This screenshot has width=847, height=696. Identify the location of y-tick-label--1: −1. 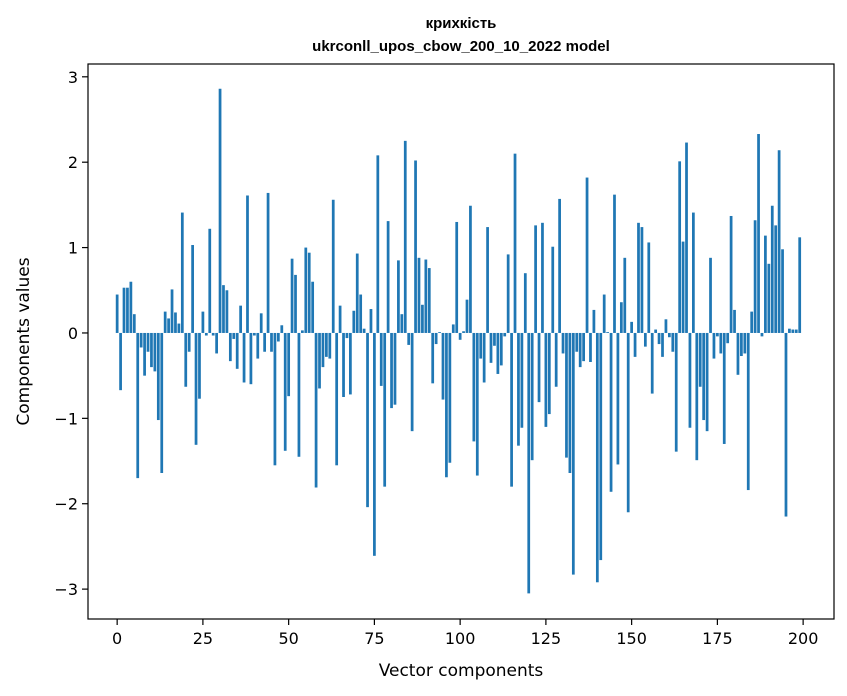
(66, 418).